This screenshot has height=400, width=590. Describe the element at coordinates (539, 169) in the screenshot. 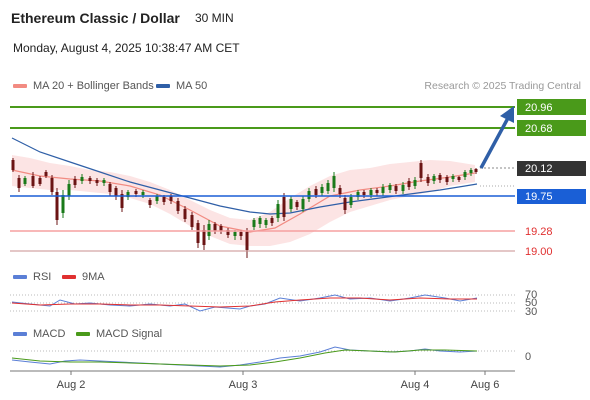

I see `level-label-20-12: 20.12` at that location.